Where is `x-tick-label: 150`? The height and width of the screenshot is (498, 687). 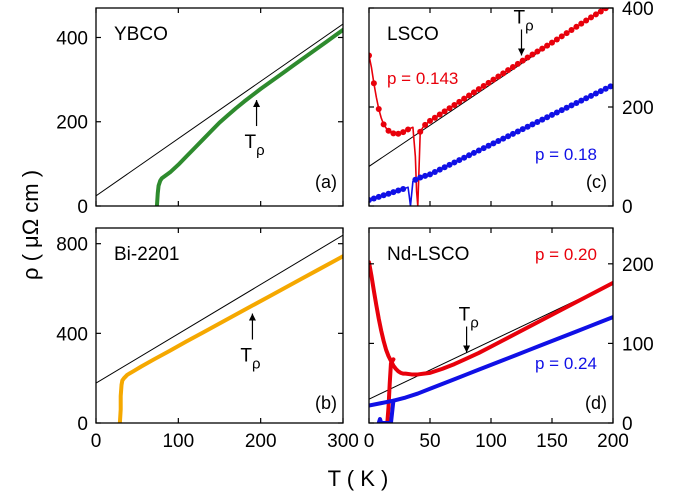 x-tick-label: 150 is located at coordinates (552, 441).